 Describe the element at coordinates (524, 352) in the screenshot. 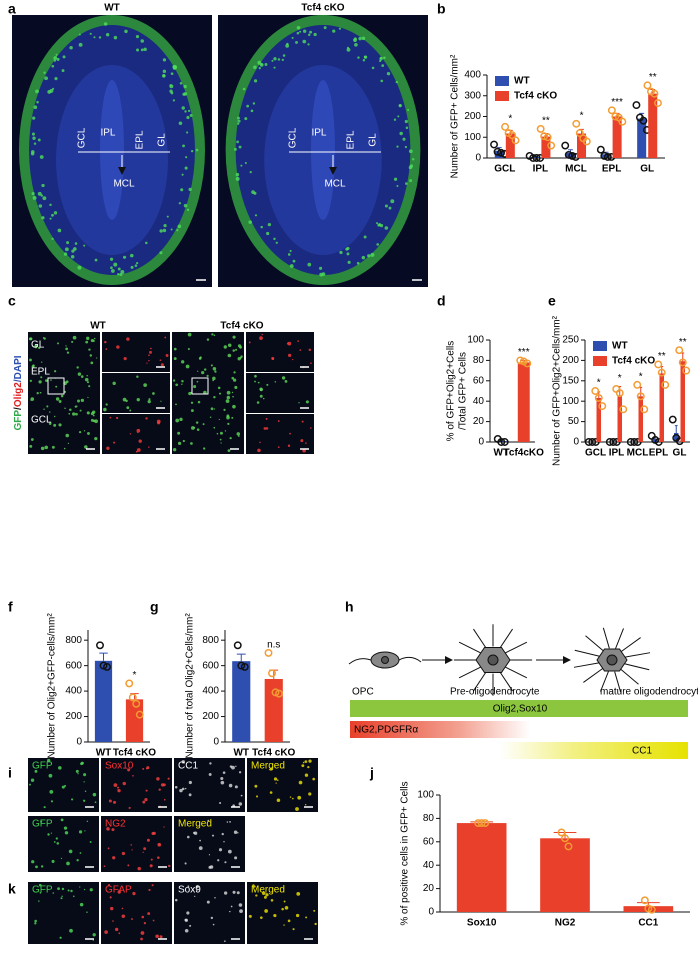

I see `significance: ***` at that location.